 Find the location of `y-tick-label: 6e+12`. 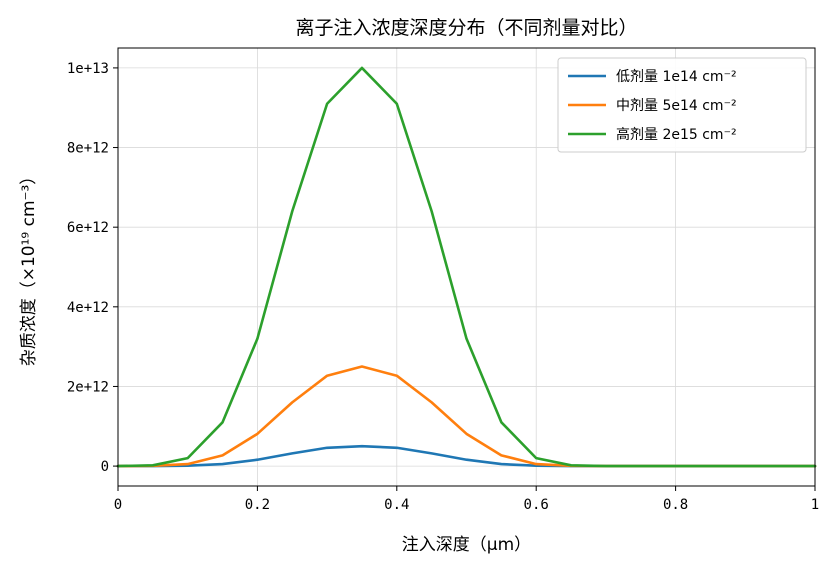

y-tick-label: 6e+12 is located at coordinates (88, 228).